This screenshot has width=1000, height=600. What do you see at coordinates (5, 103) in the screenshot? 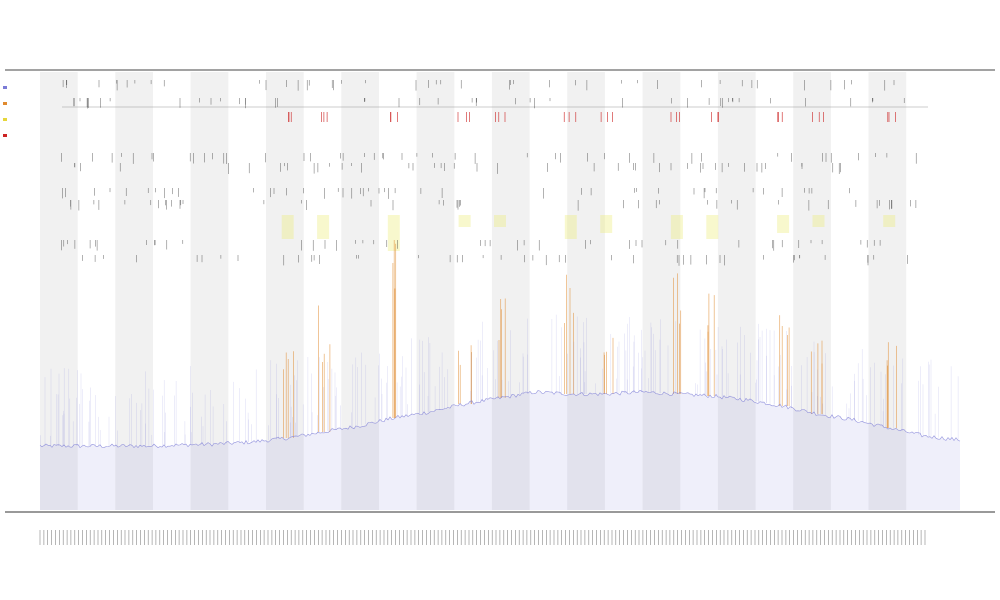
I see `legend-swatch-signal` at bounding box center [5, 103].